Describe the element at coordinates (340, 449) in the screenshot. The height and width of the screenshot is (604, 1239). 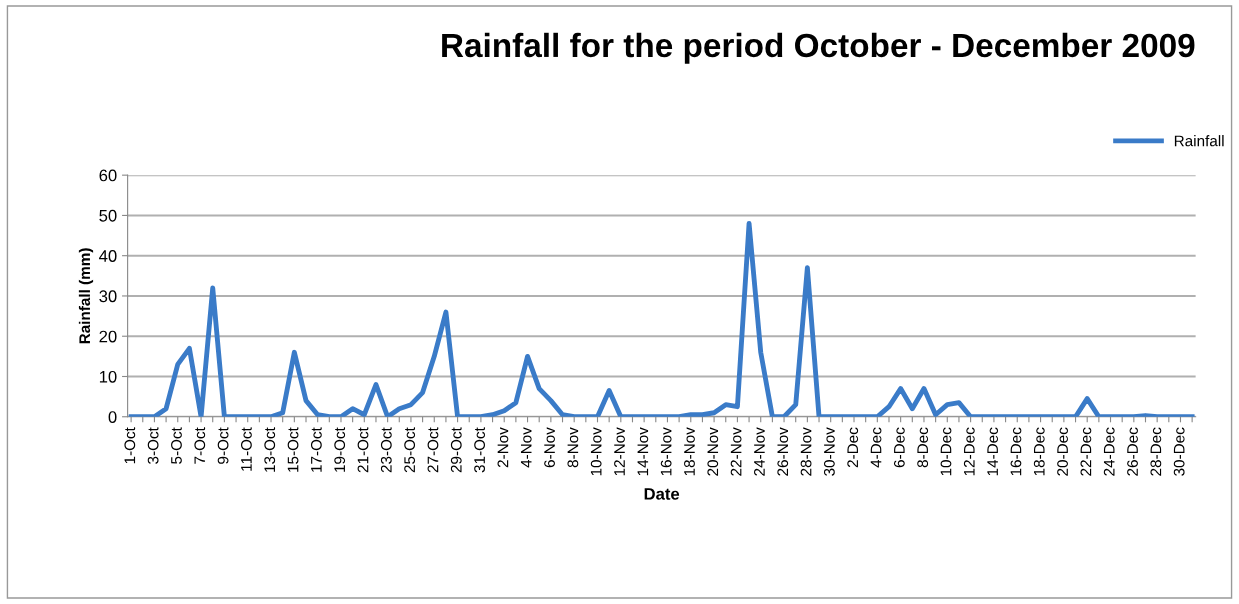
I see `x-tick-label: 19-Oct` at that location.